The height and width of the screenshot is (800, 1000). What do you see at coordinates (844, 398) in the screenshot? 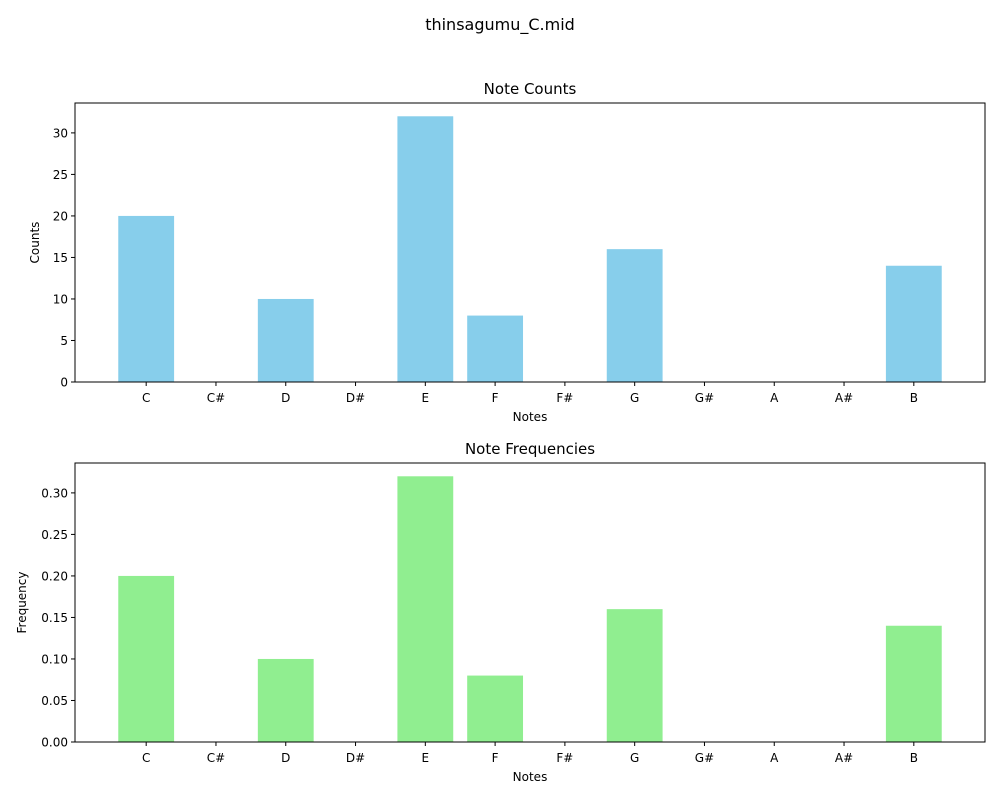
I see `counts-xtick-label-a-sharp: A#` at bounding box center [844, 398].